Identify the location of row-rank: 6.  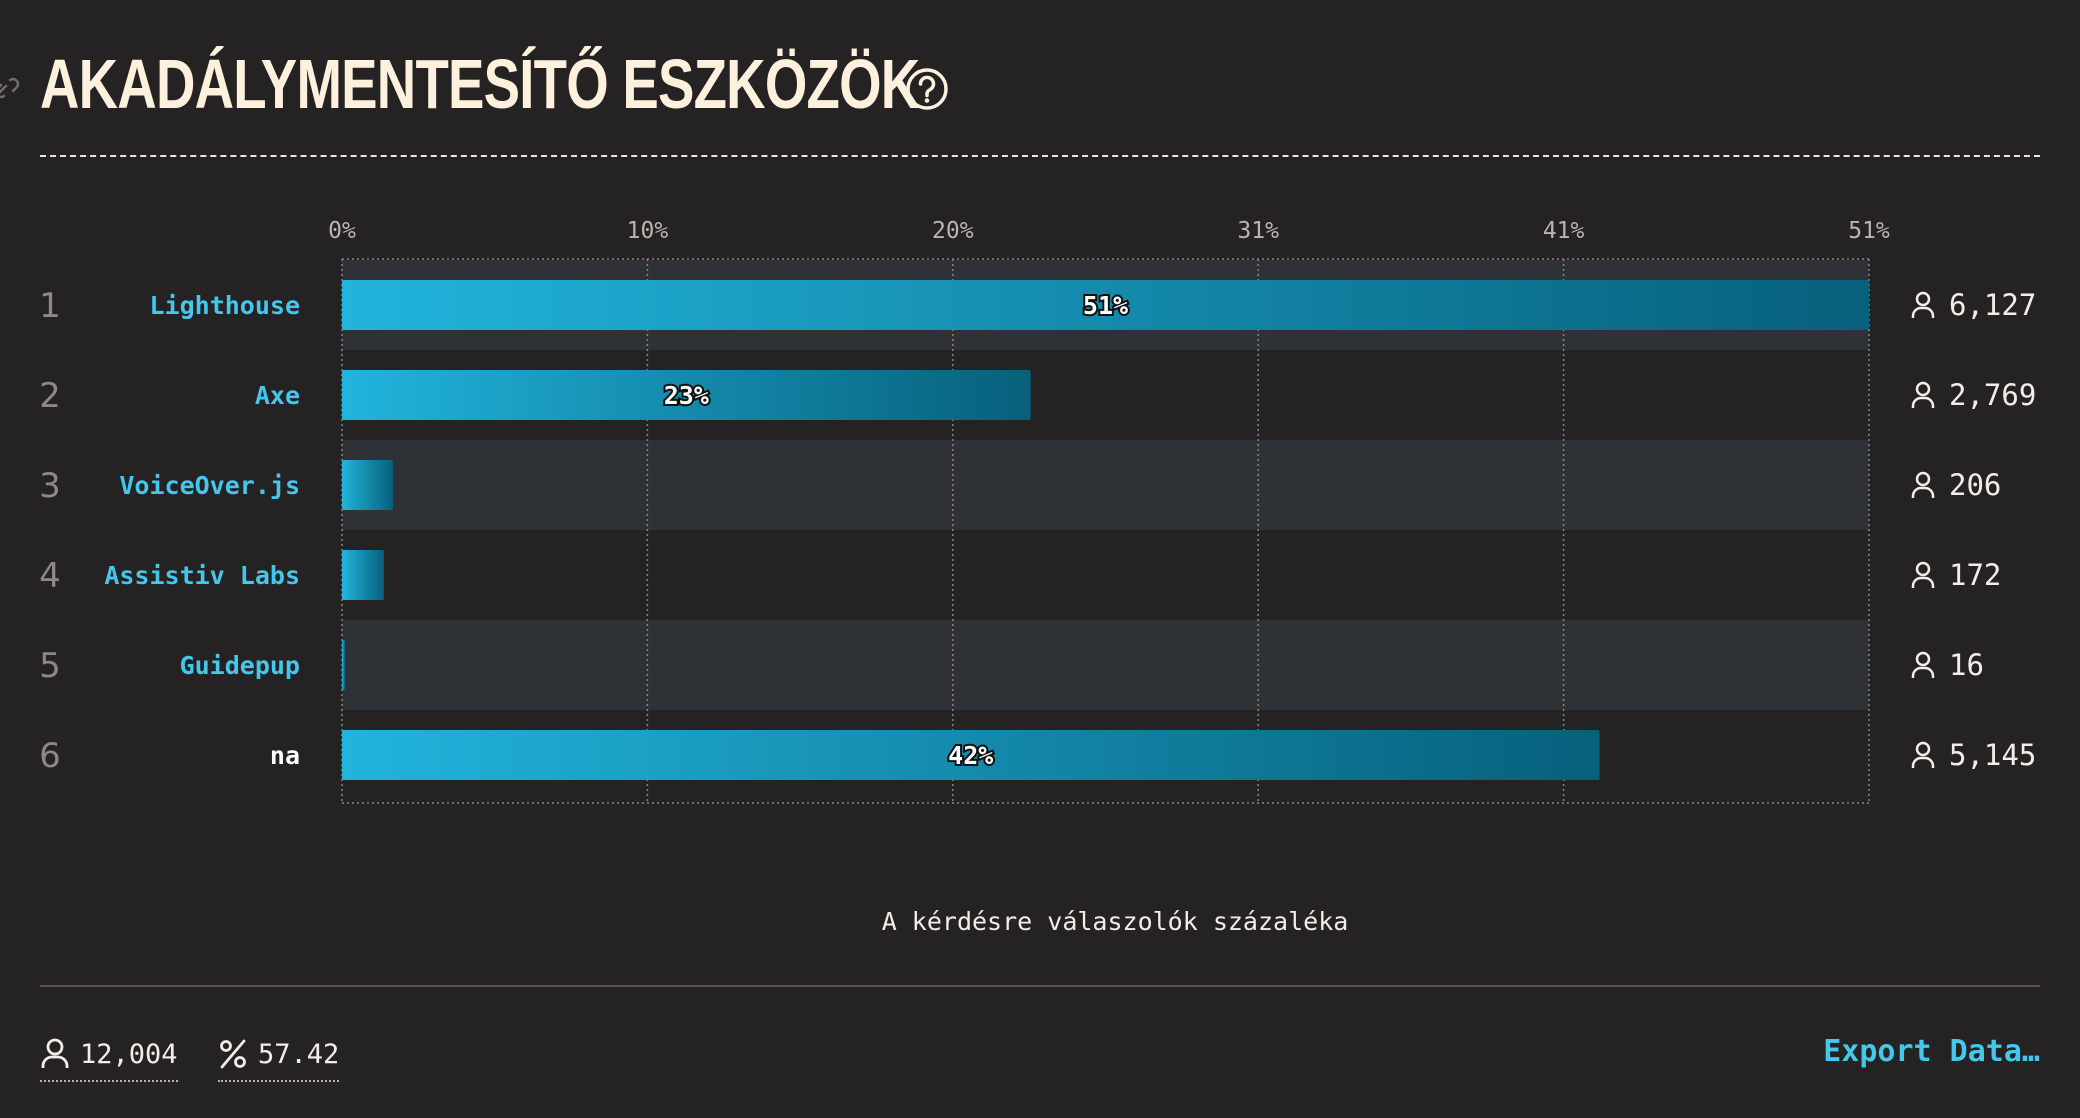
(50, 756).